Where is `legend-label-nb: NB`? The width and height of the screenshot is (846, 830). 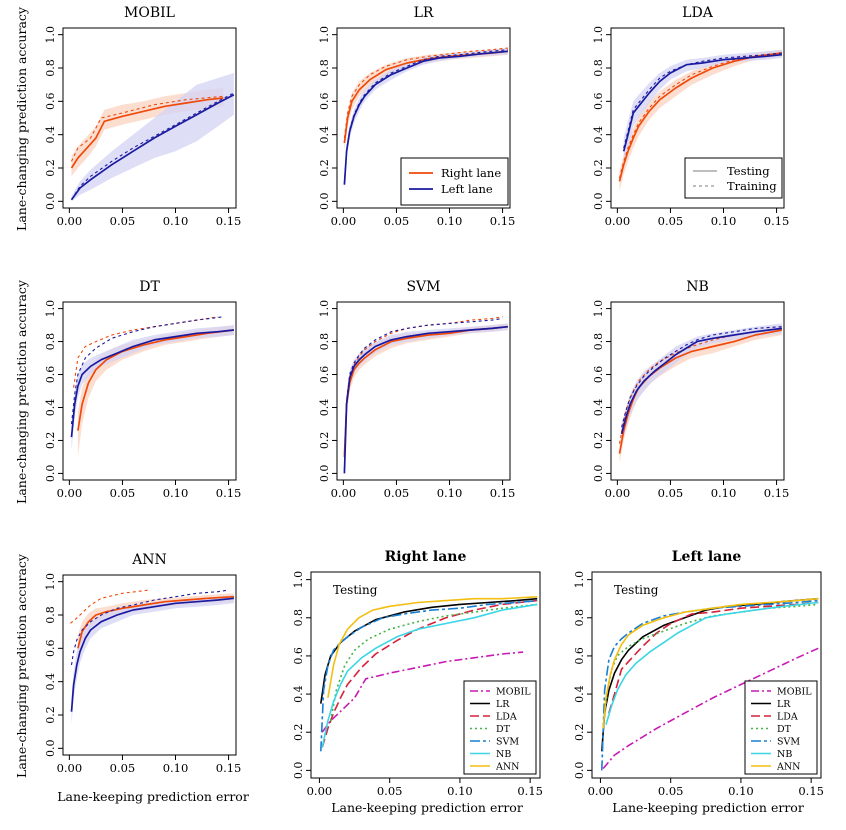 legend-label-nb: NB is located at coordinates (784, 754).